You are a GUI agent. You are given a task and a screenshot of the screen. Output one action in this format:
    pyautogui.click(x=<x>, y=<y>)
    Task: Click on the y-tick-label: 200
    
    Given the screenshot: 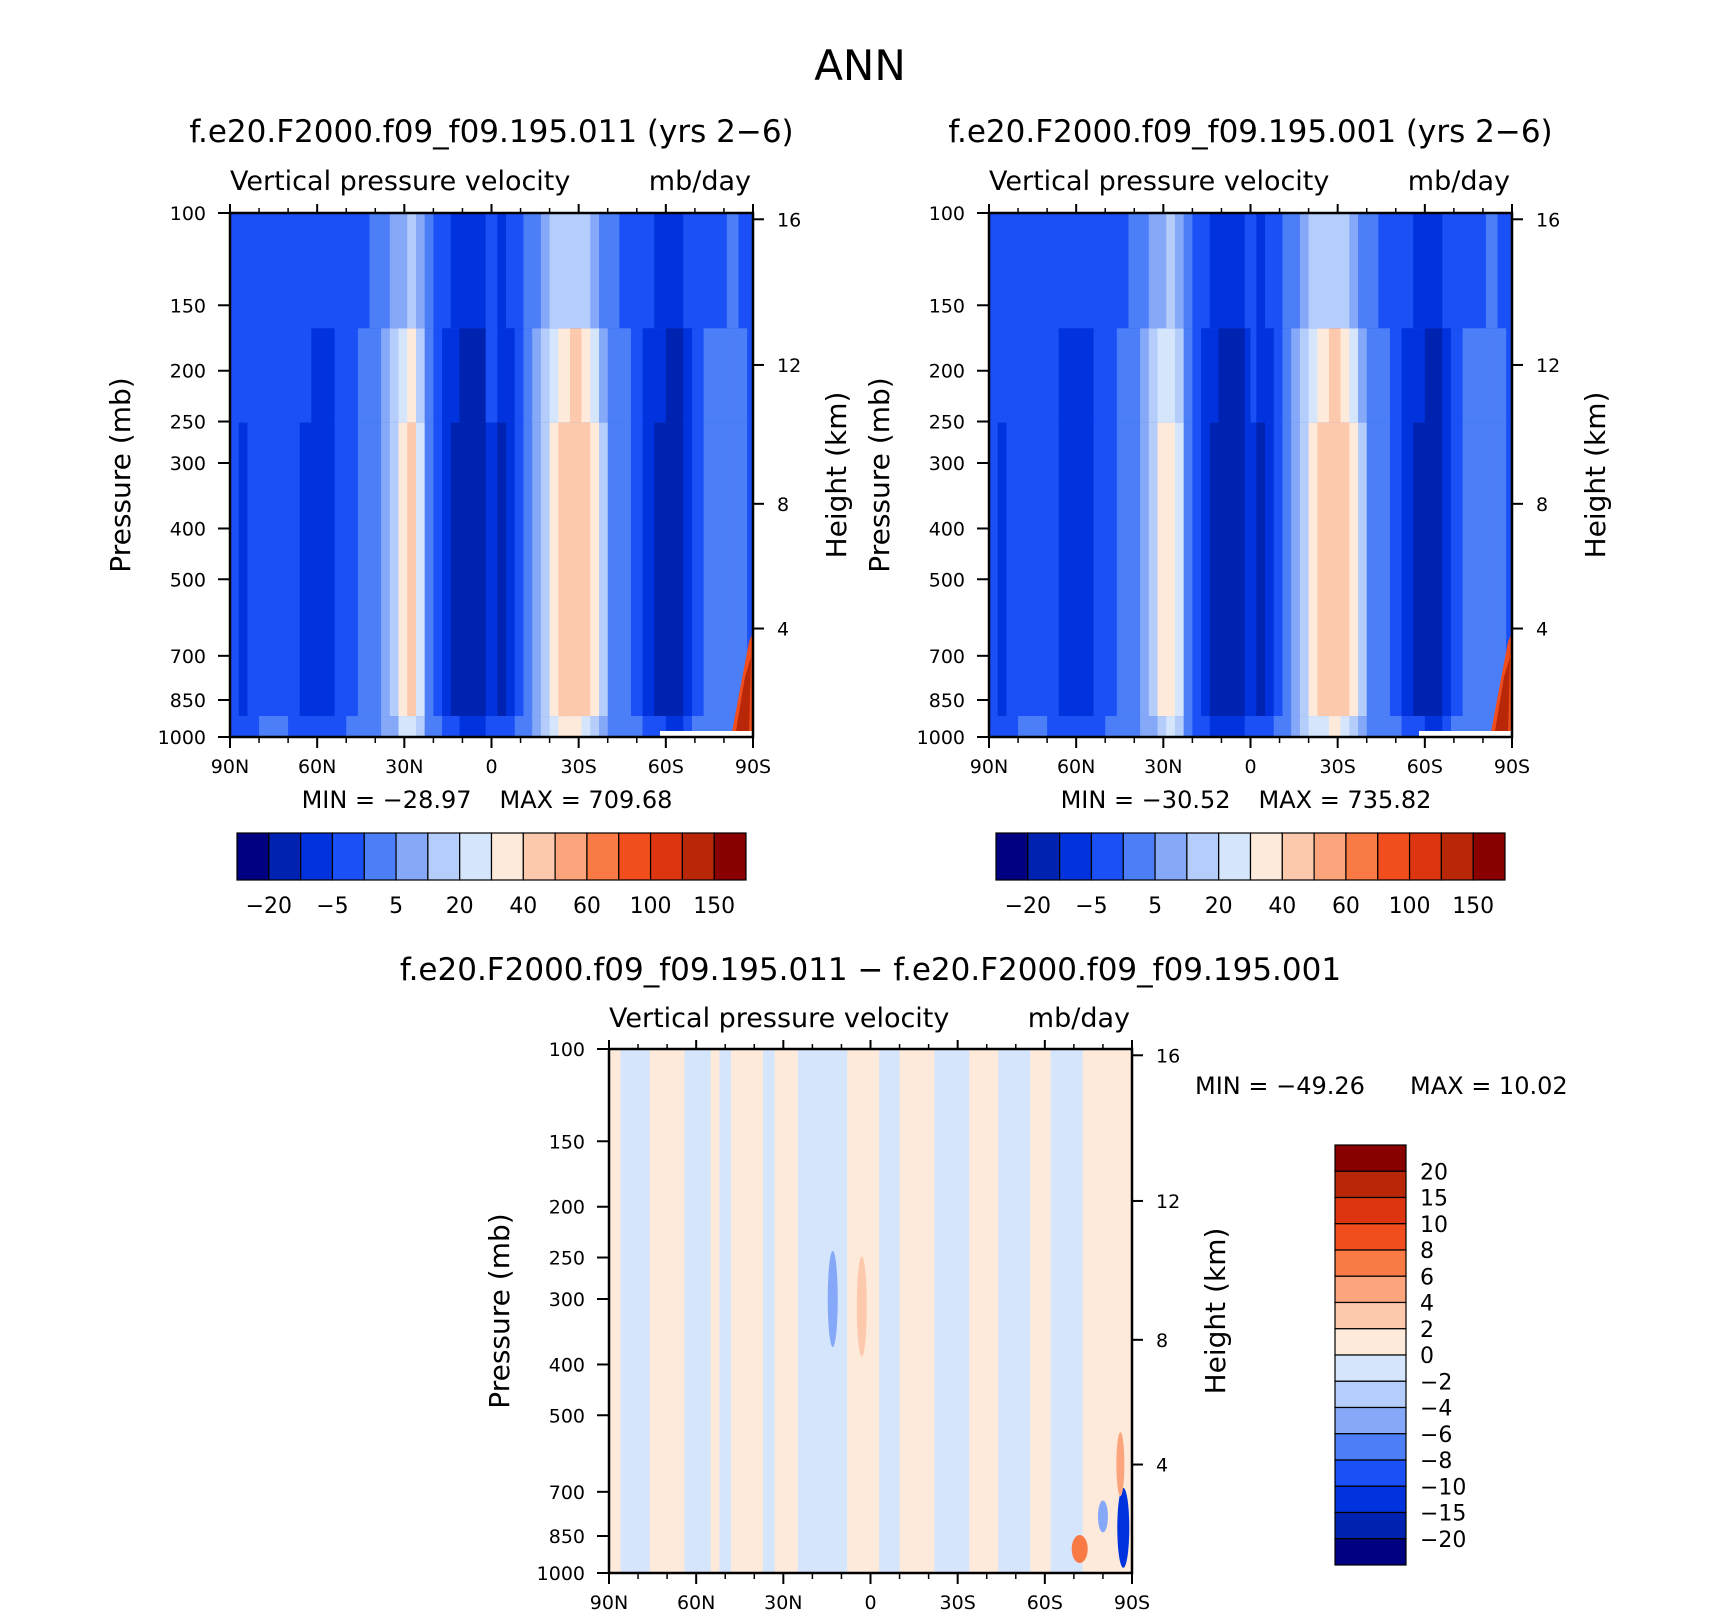 What is the action you would take?
    pyautogui.click(x=188, y=372)
    